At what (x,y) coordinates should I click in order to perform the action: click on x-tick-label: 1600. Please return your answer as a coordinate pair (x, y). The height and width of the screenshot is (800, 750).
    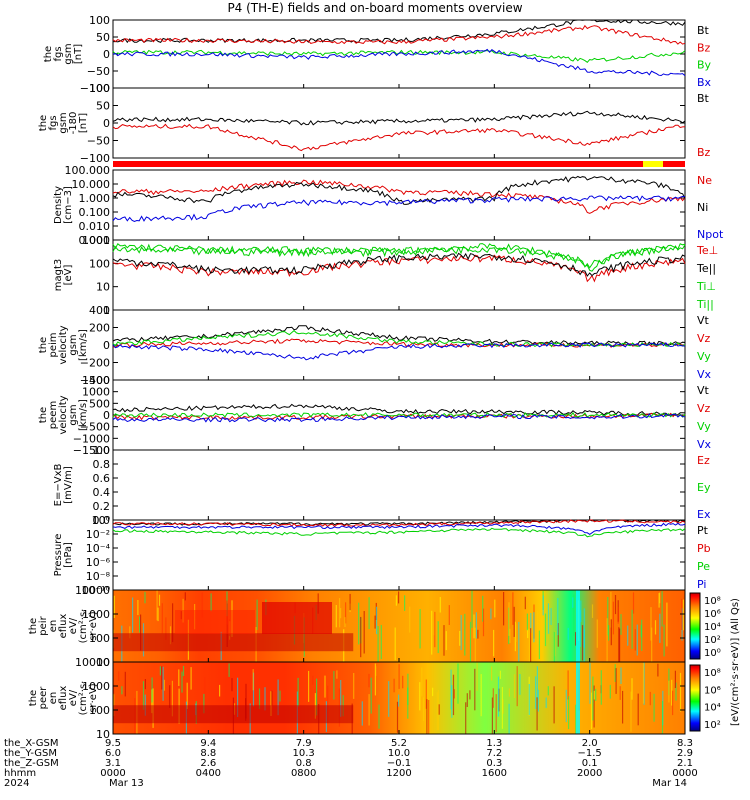
    Looking at the image, I should click on (494, 773).